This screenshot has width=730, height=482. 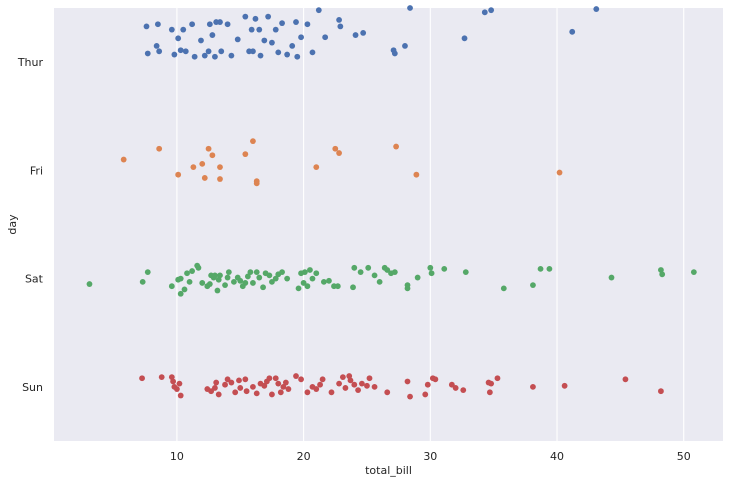 What do you see at coordinates (684, 456) in the screenshot?
I see `x-tick-label: 50` at bounding box center [684, 456].